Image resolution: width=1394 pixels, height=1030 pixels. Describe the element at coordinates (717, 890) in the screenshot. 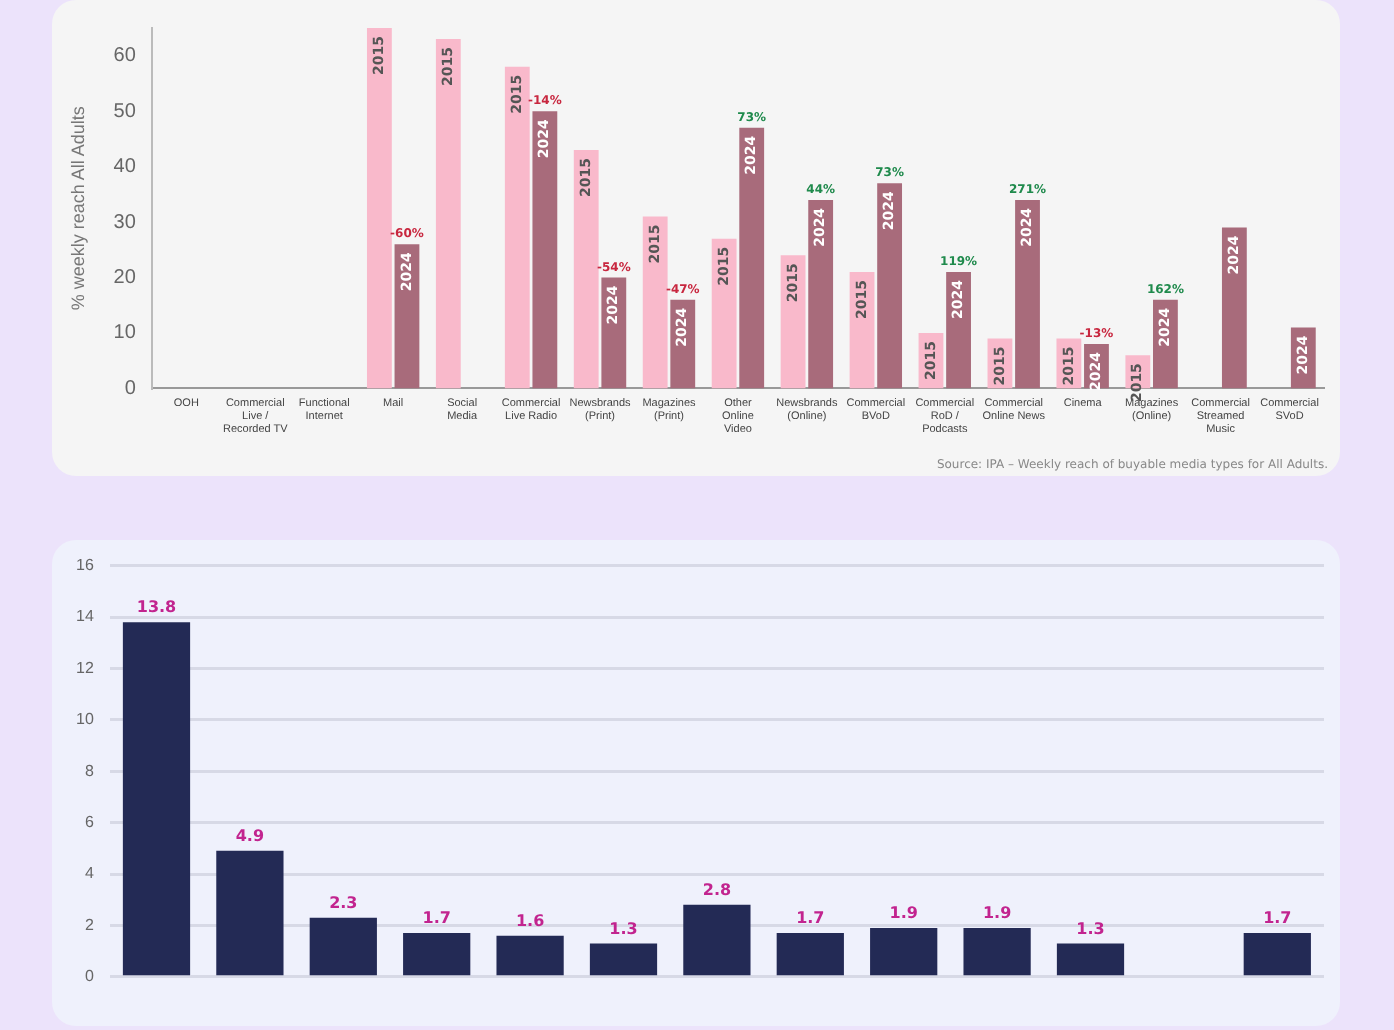

I see `data-label: 2.8` at that location.